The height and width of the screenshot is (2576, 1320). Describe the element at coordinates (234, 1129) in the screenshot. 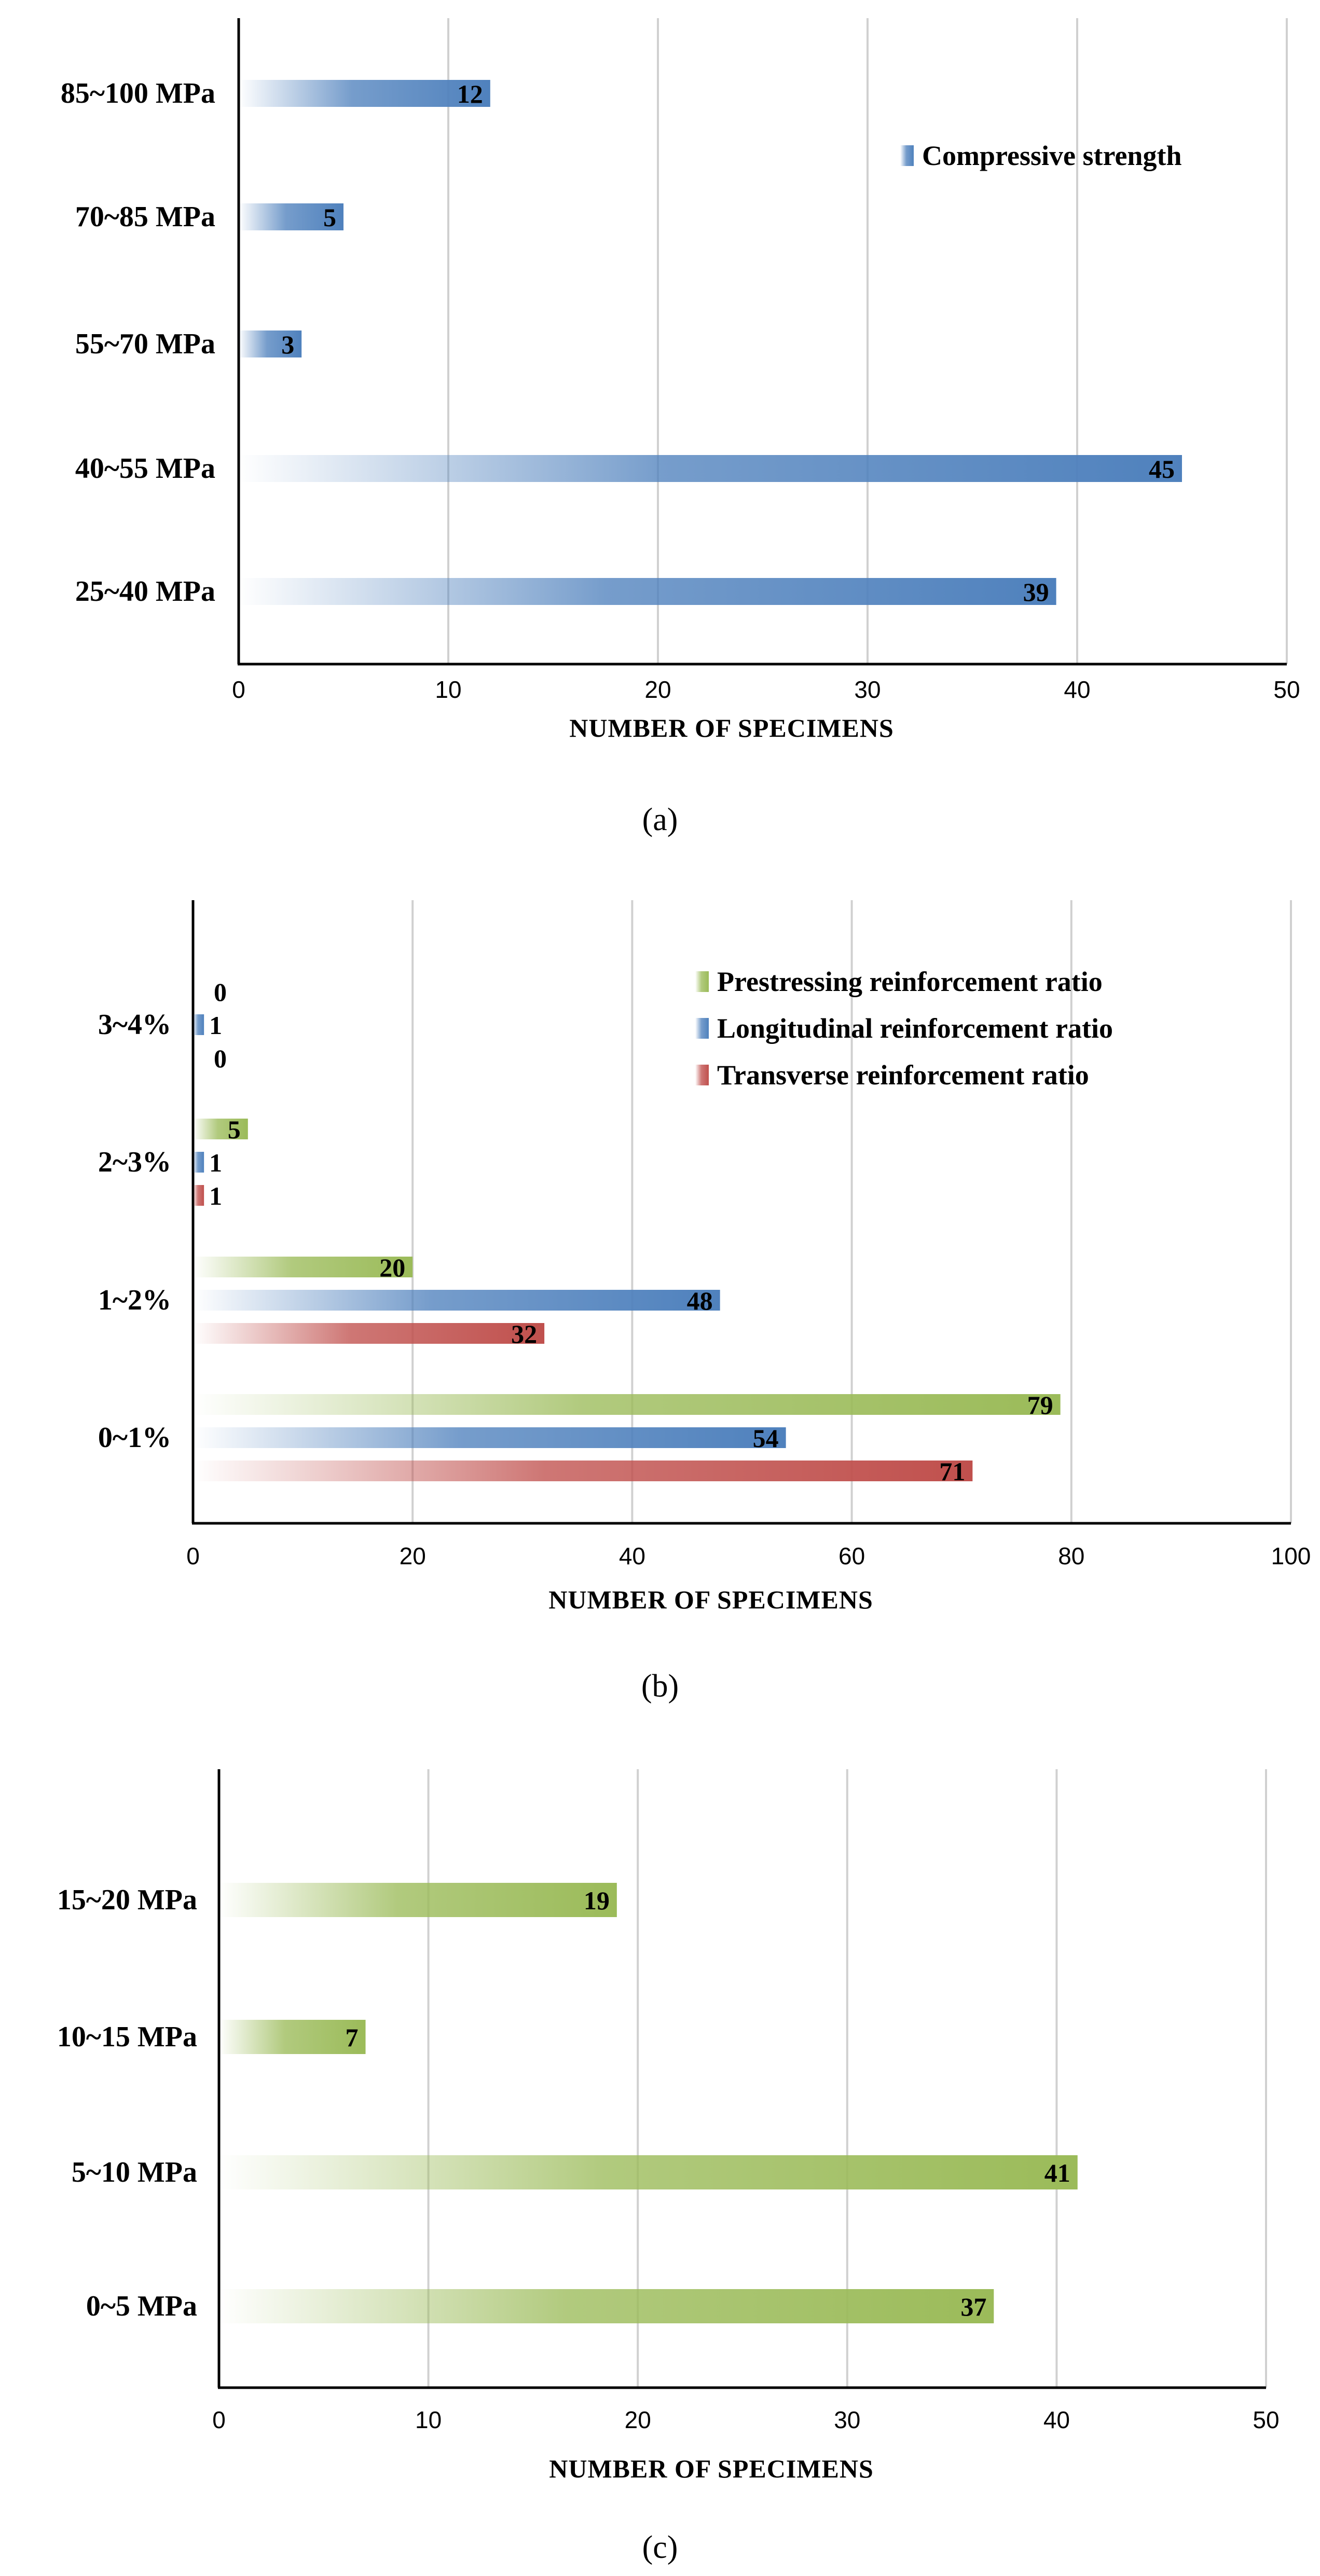

I see `data-label-prestressing-reinforcement-ratio-2-3: 5` at that location.